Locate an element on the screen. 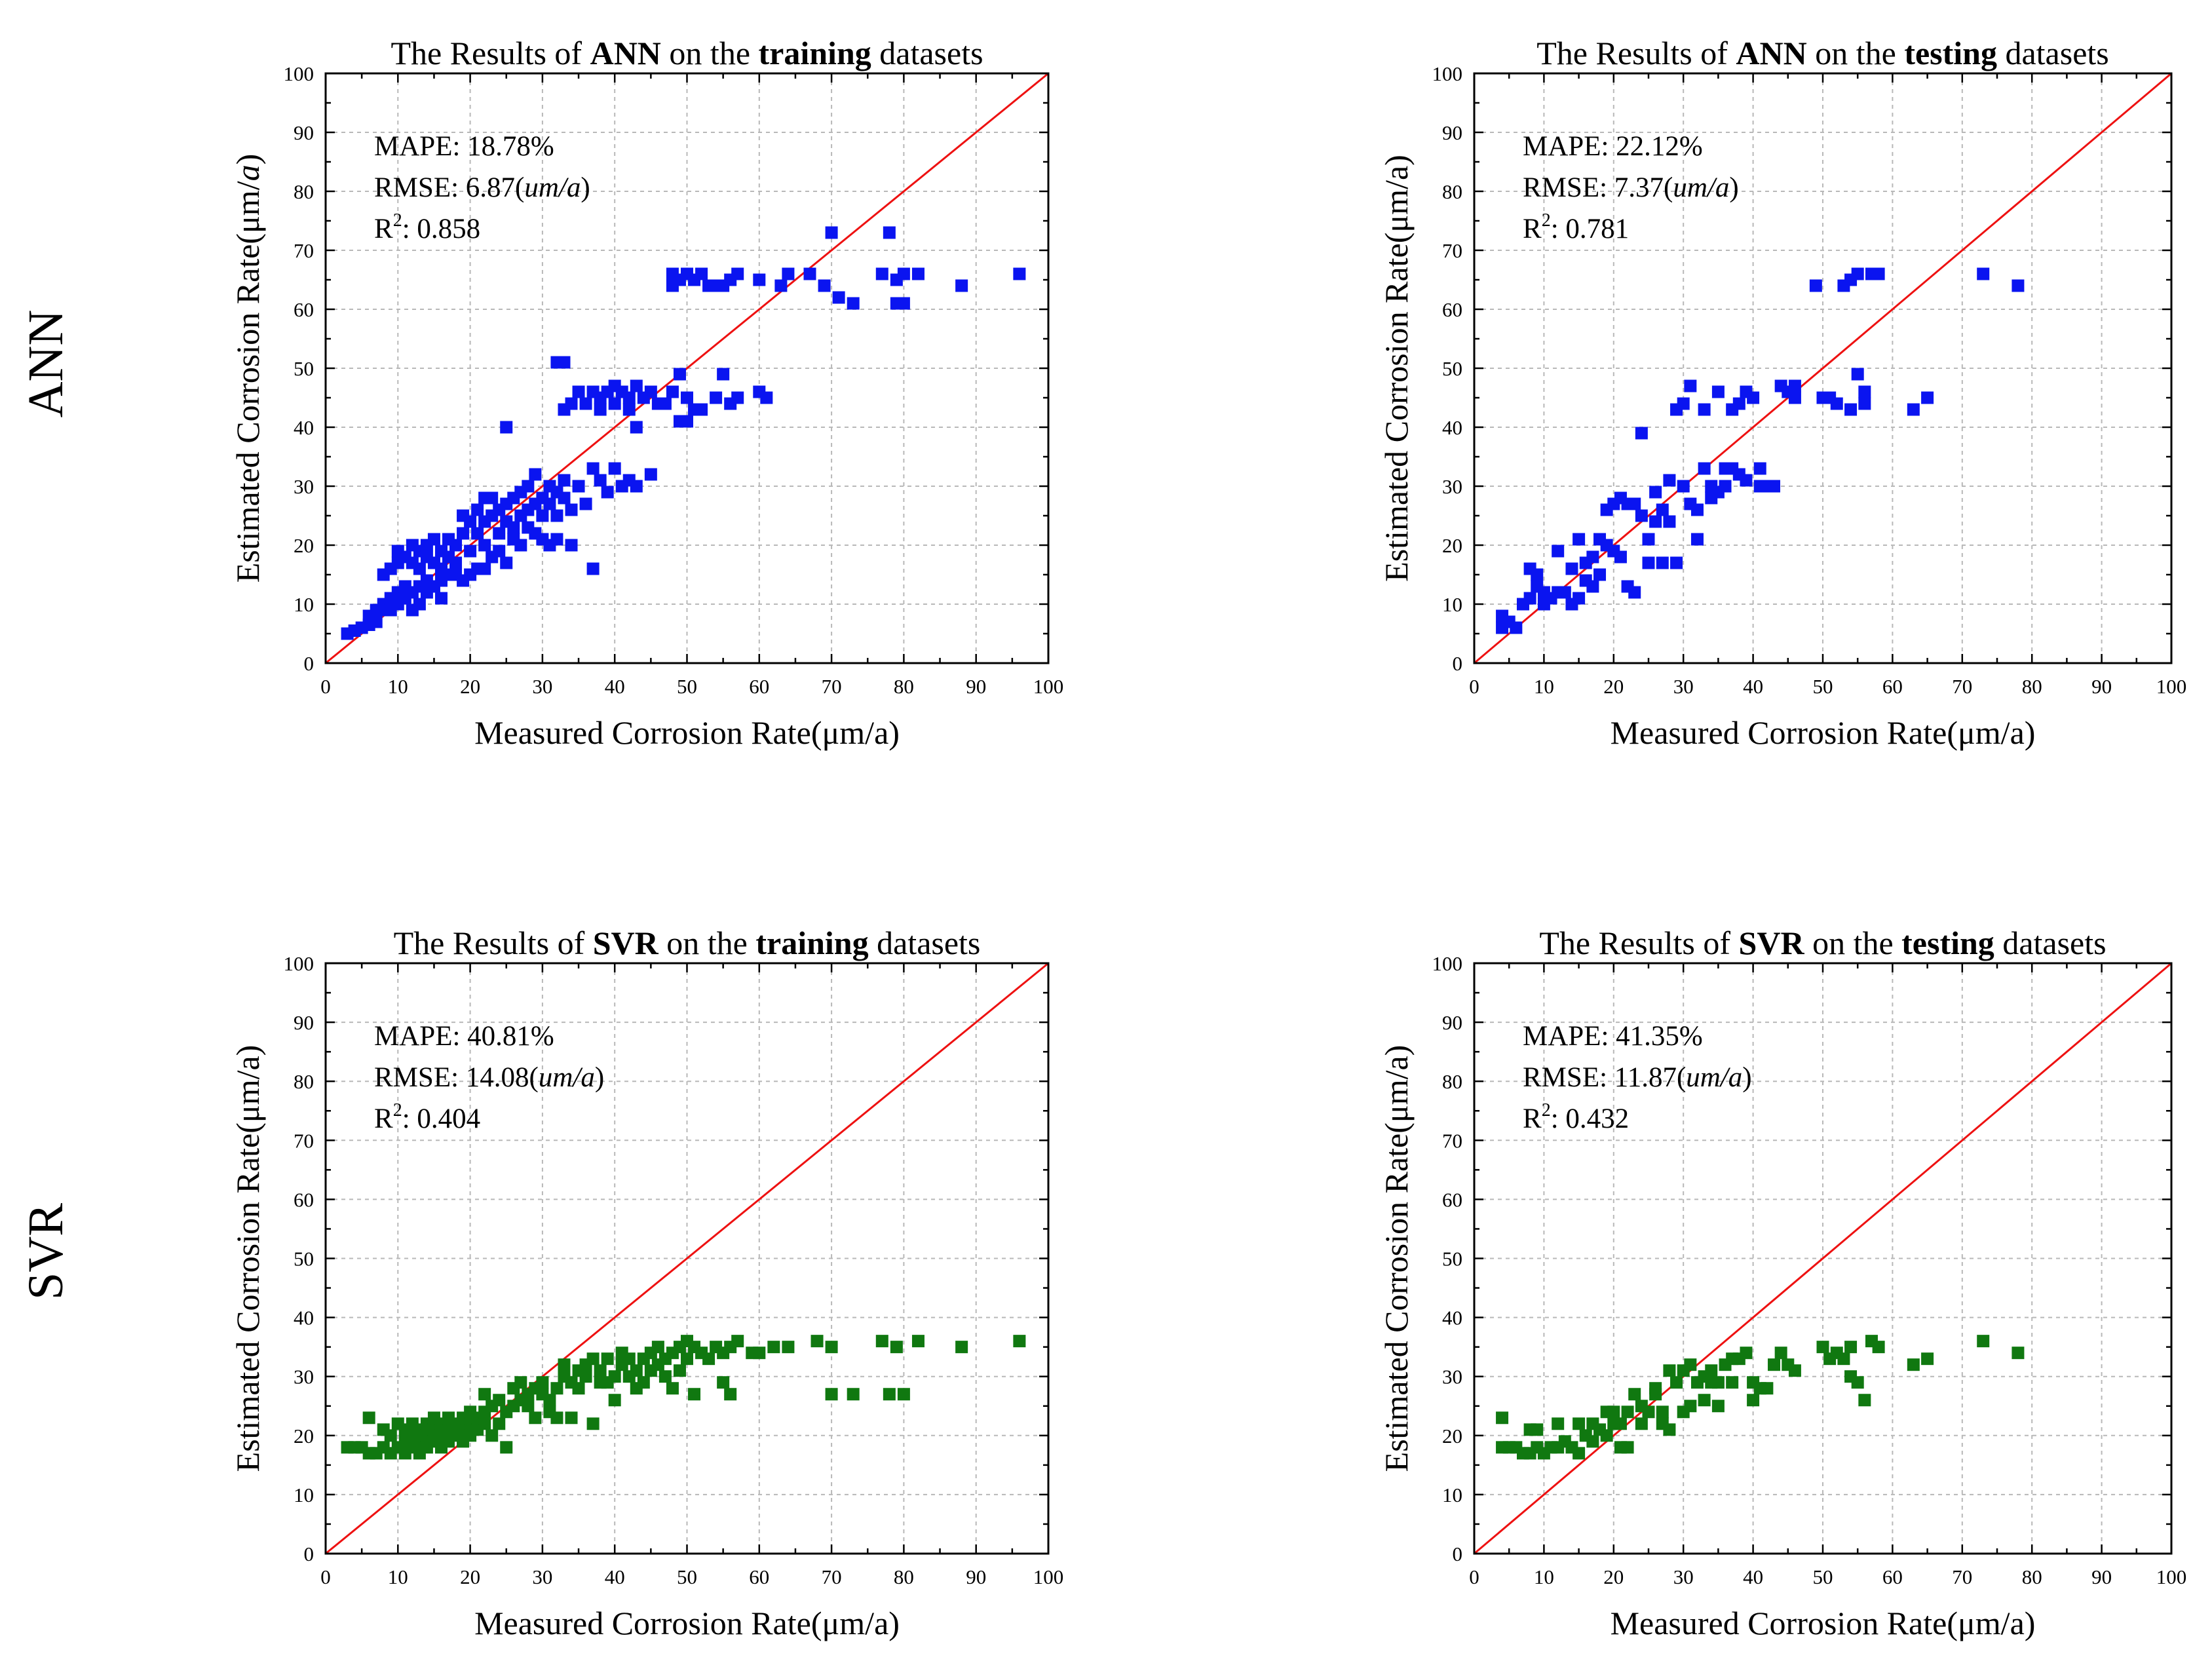 The width and height of the screenshot is (2212, 1665). y-tick-label: 30 is located at coordinates (1452, 486).